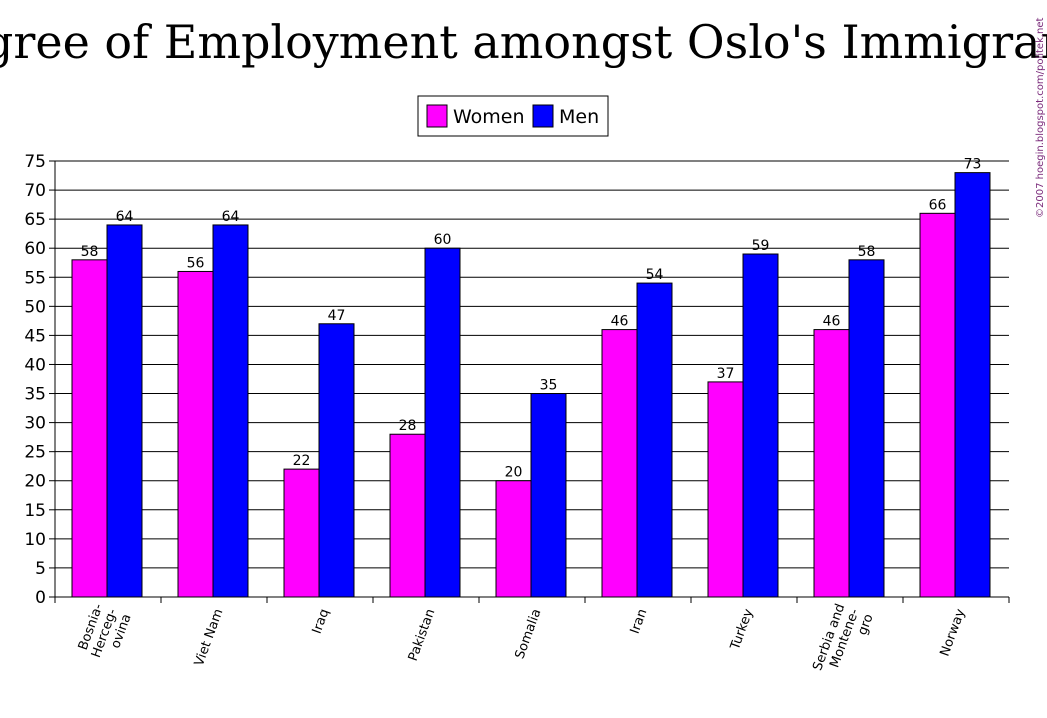  Describe the element at coordinates (35, 424) in the screenshot. I see `y-tick-label: 30` at that location.